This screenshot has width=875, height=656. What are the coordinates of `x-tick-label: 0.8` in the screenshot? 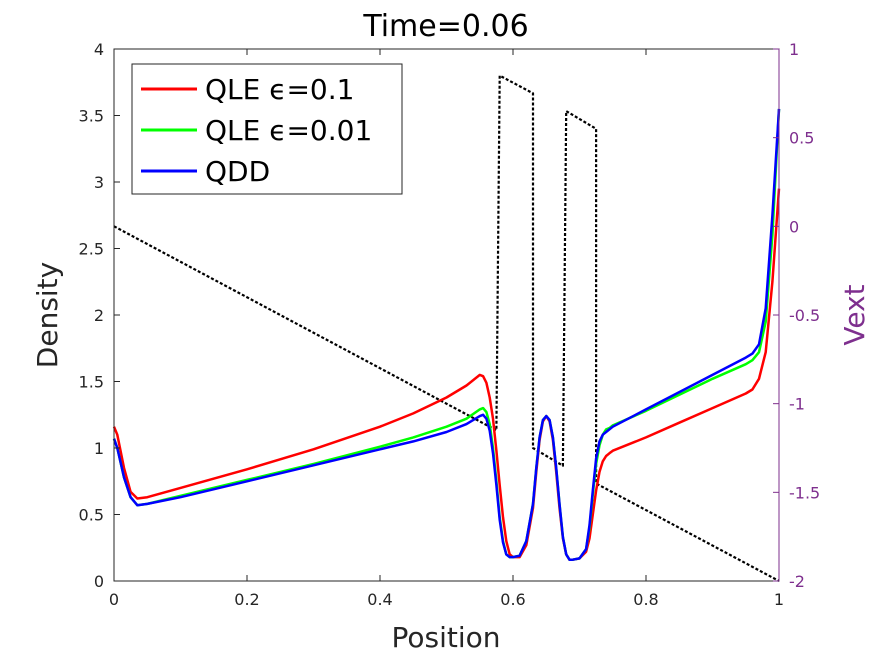 It's located at (645, 599).